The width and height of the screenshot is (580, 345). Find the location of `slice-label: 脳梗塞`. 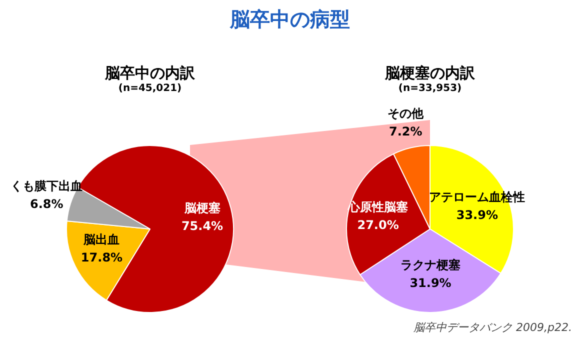

slice-label: 脳梗塞 is located at coordinates (201, 207).